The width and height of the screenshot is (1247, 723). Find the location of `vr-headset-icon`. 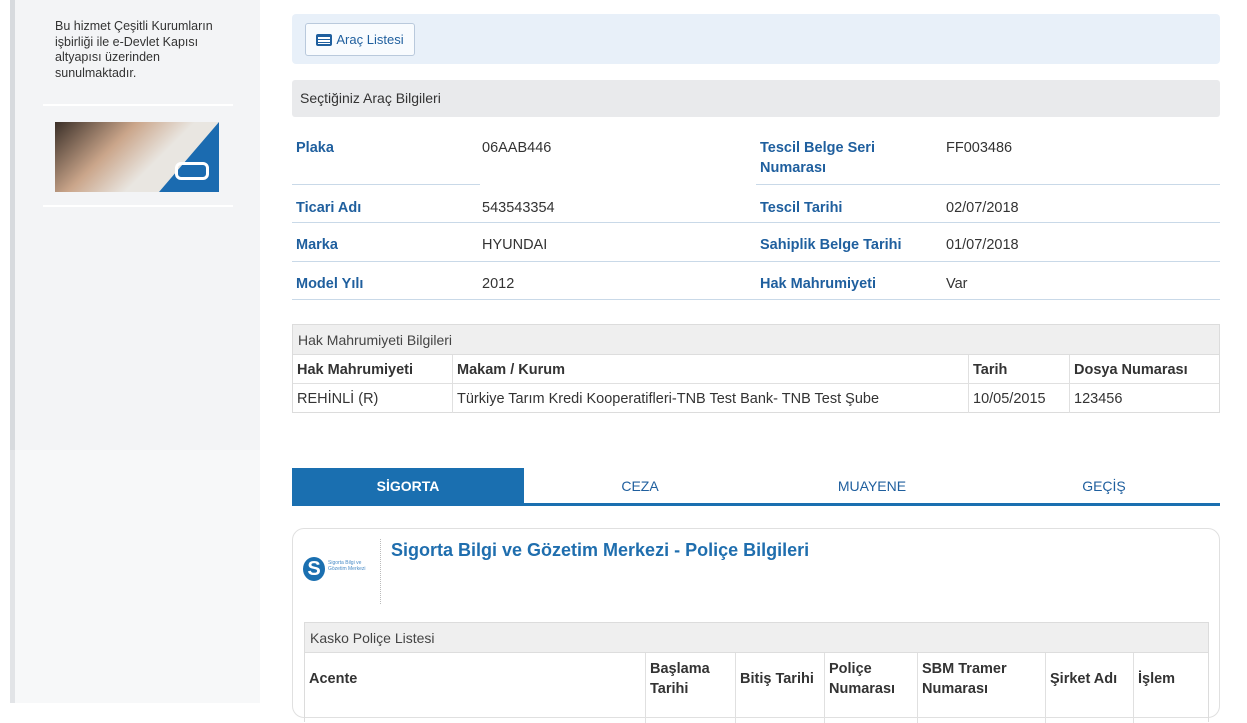

vr-headset-icon is located at coordinates (192, 171).